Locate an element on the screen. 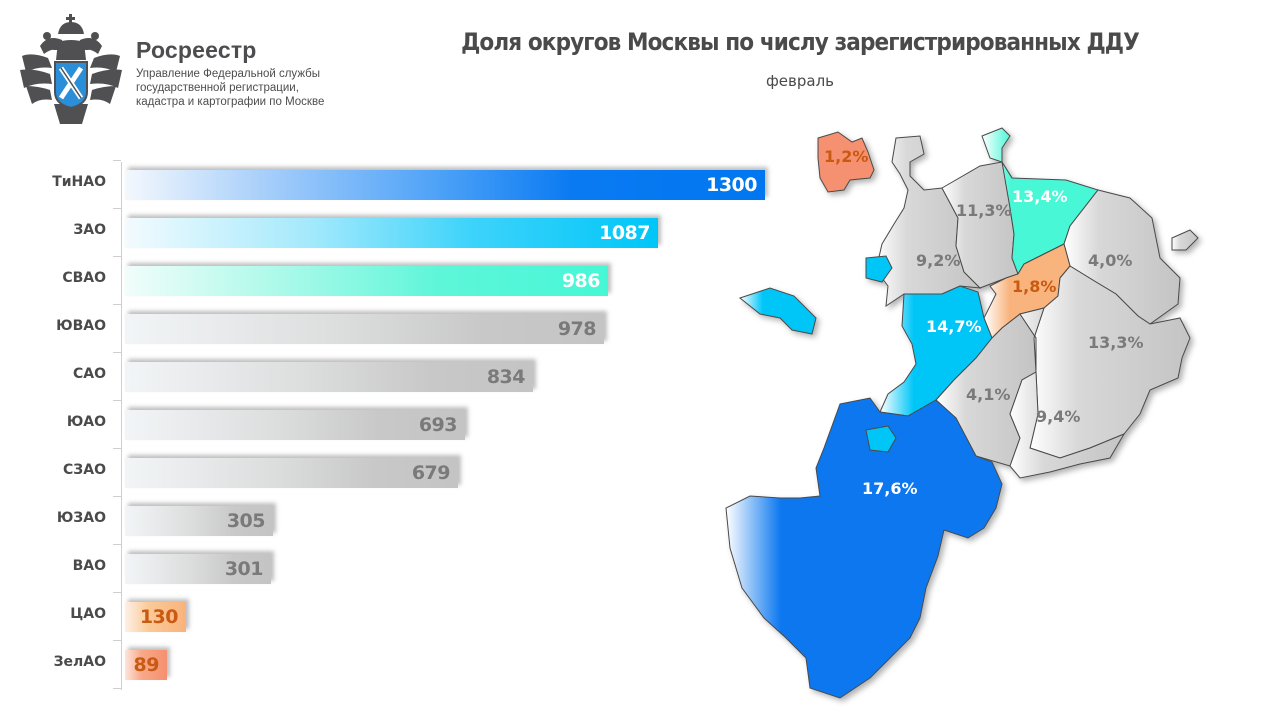 This screenshot has height=720, width=1280. category-label: САО is located at coordinates (89, 374).